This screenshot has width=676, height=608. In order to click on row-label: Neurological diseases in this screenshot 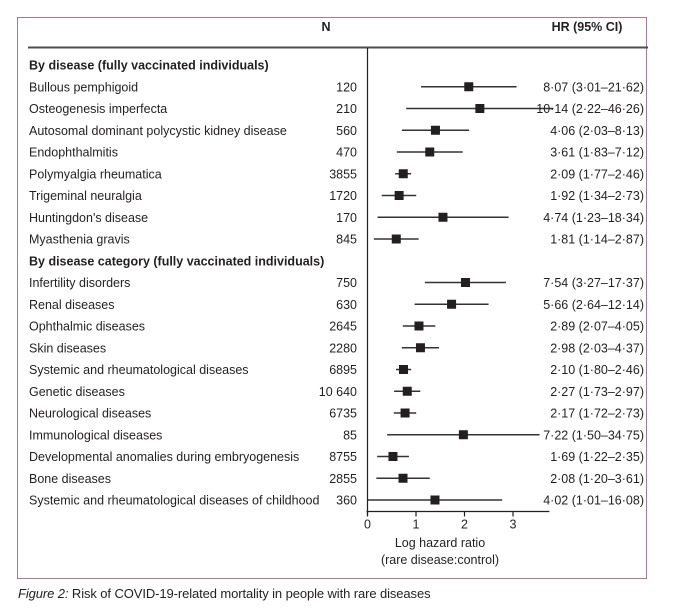, I will do `click(90, 414)`.